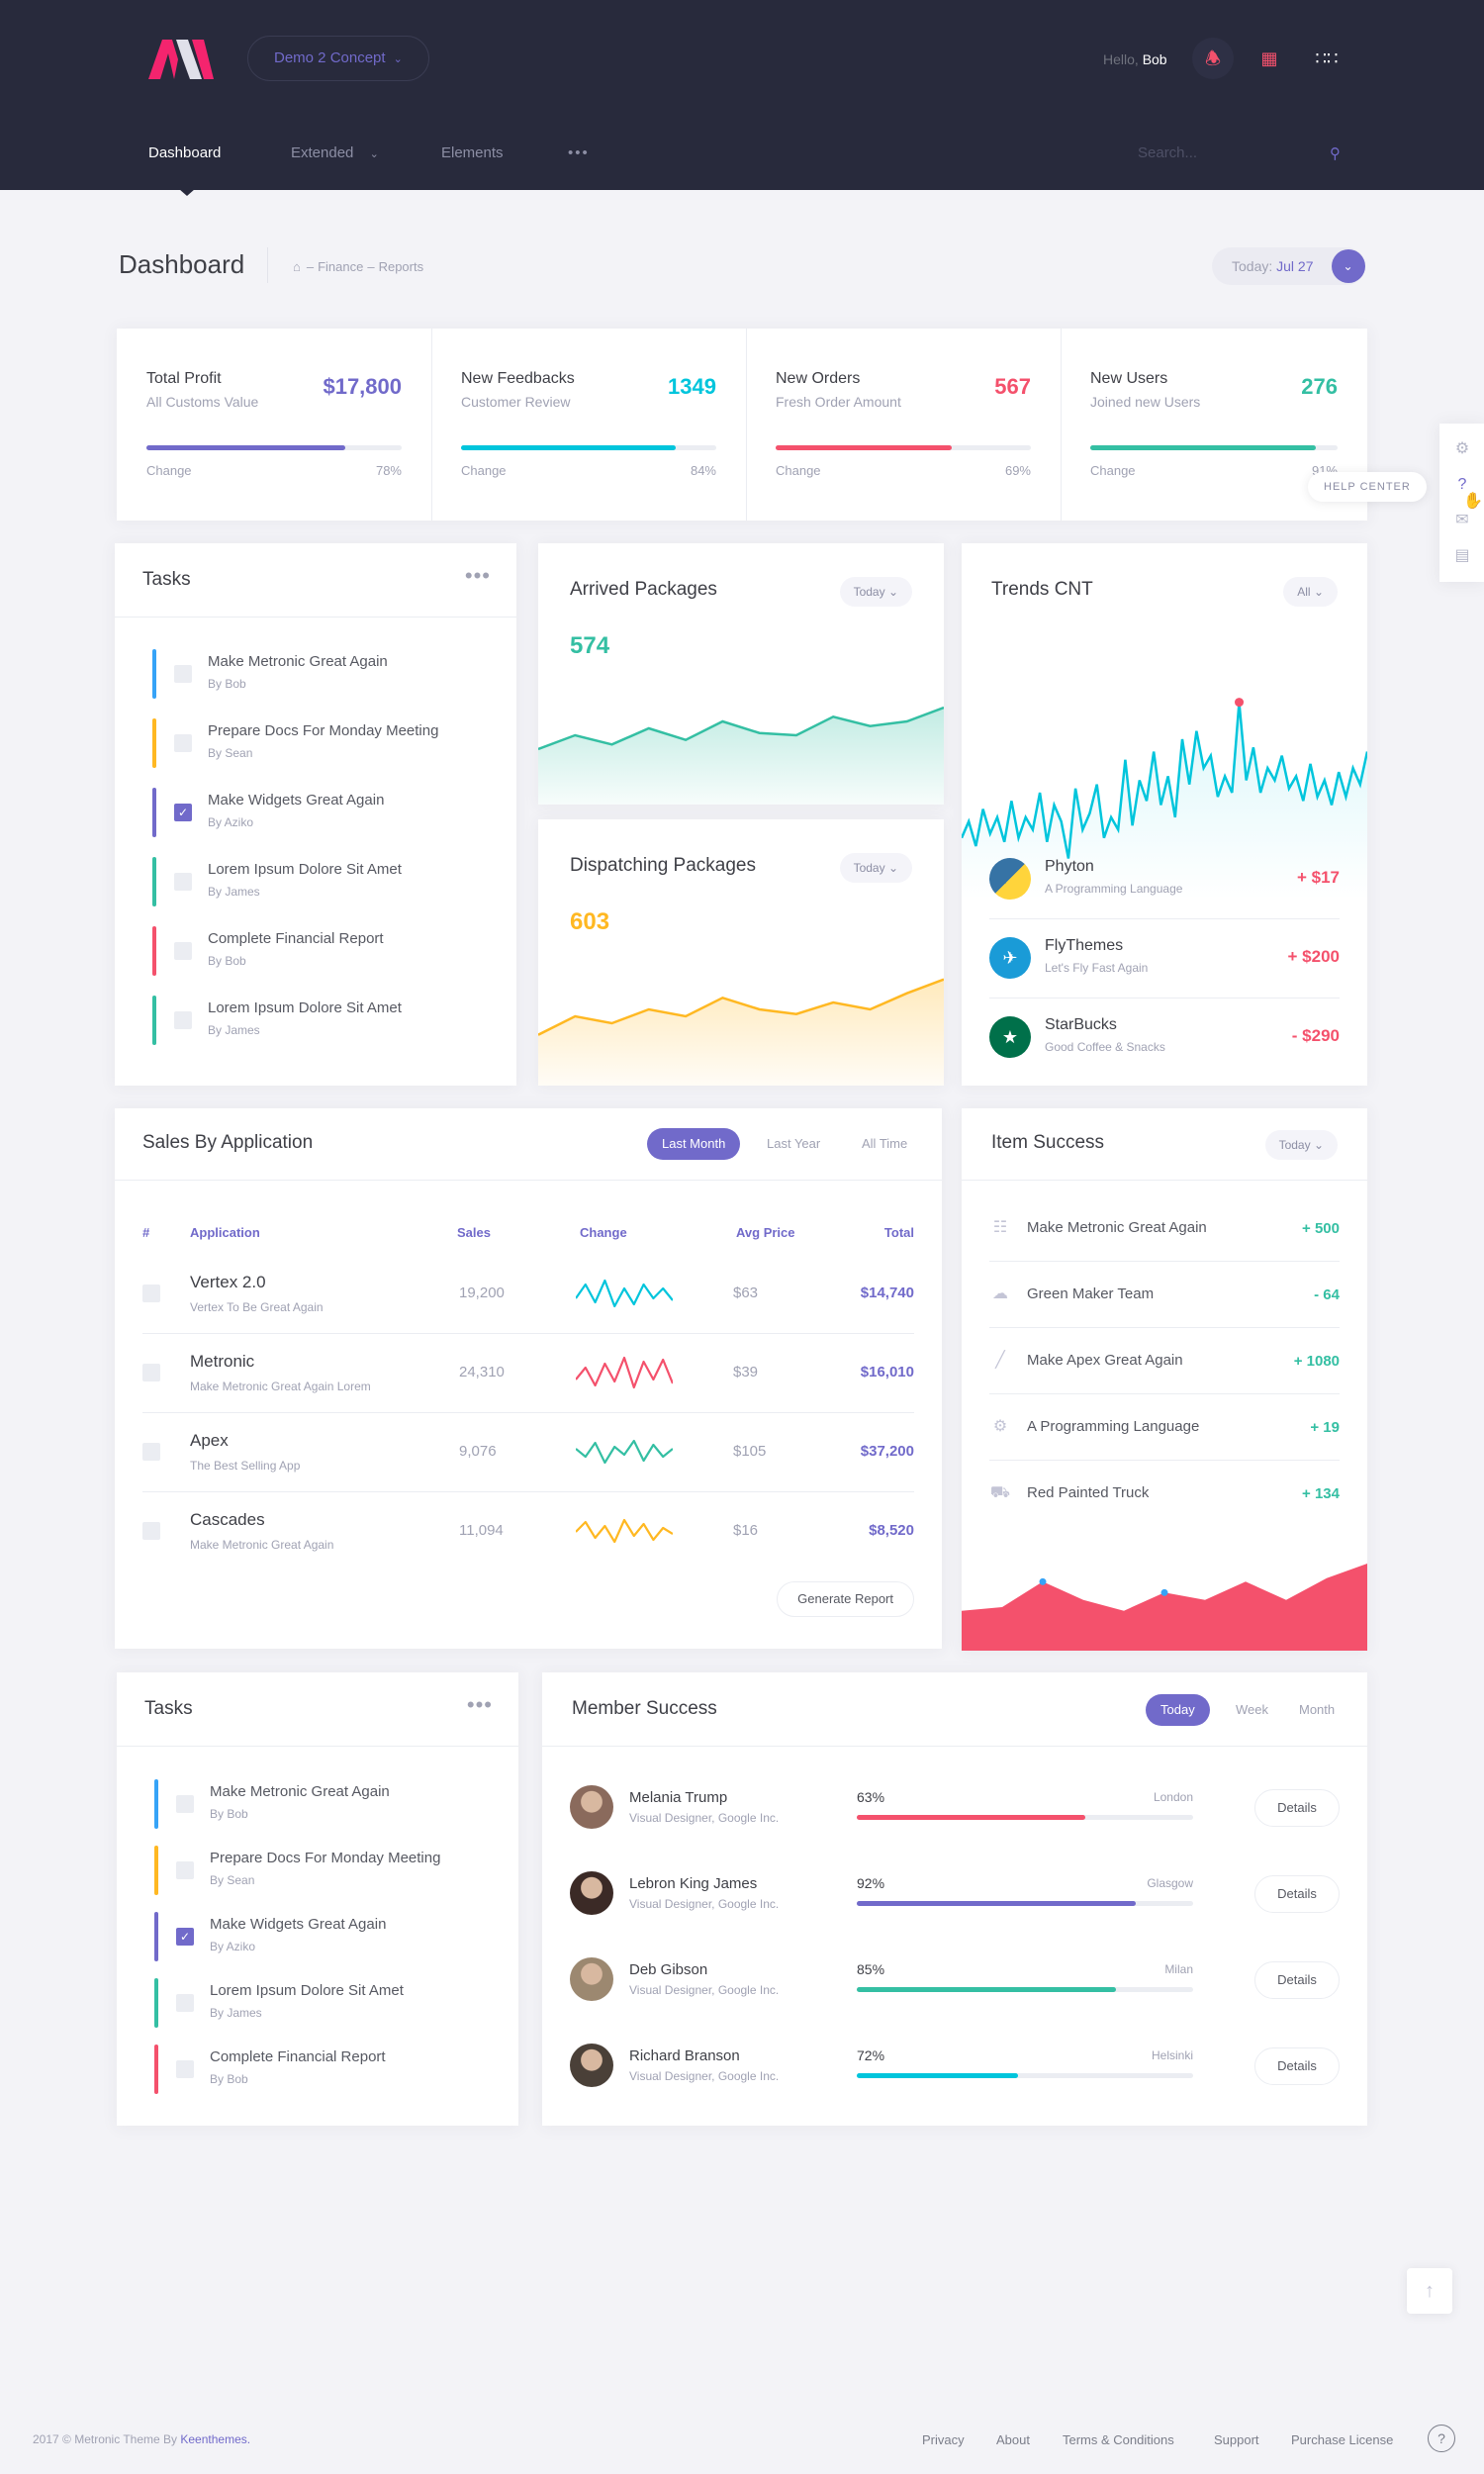  I want to click on app-name: Metronic, so click(222, 1361).